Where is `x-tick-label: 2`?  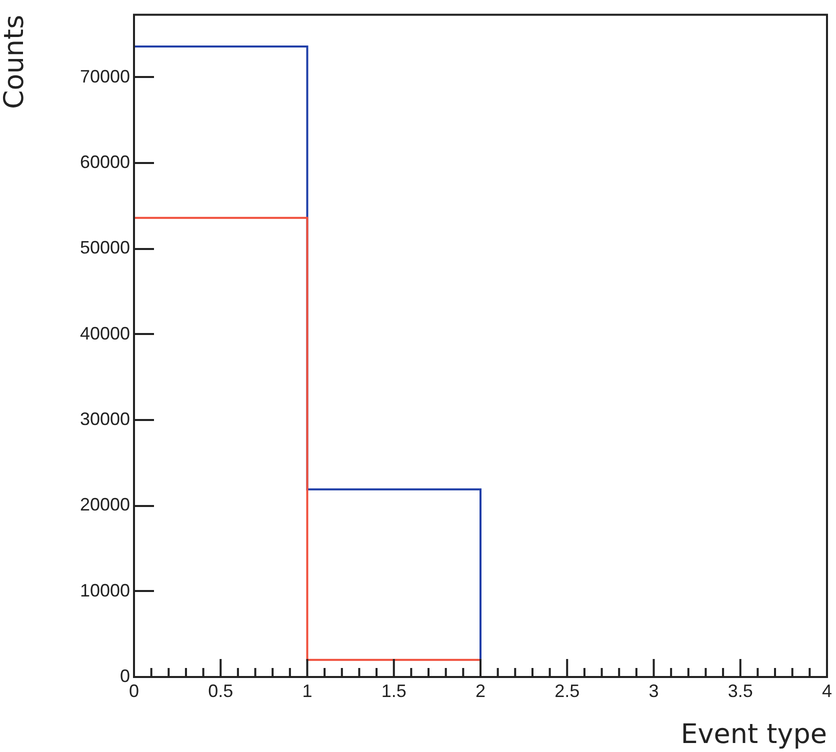 x-tick-label: 2 is located at coordinates (480, 690).